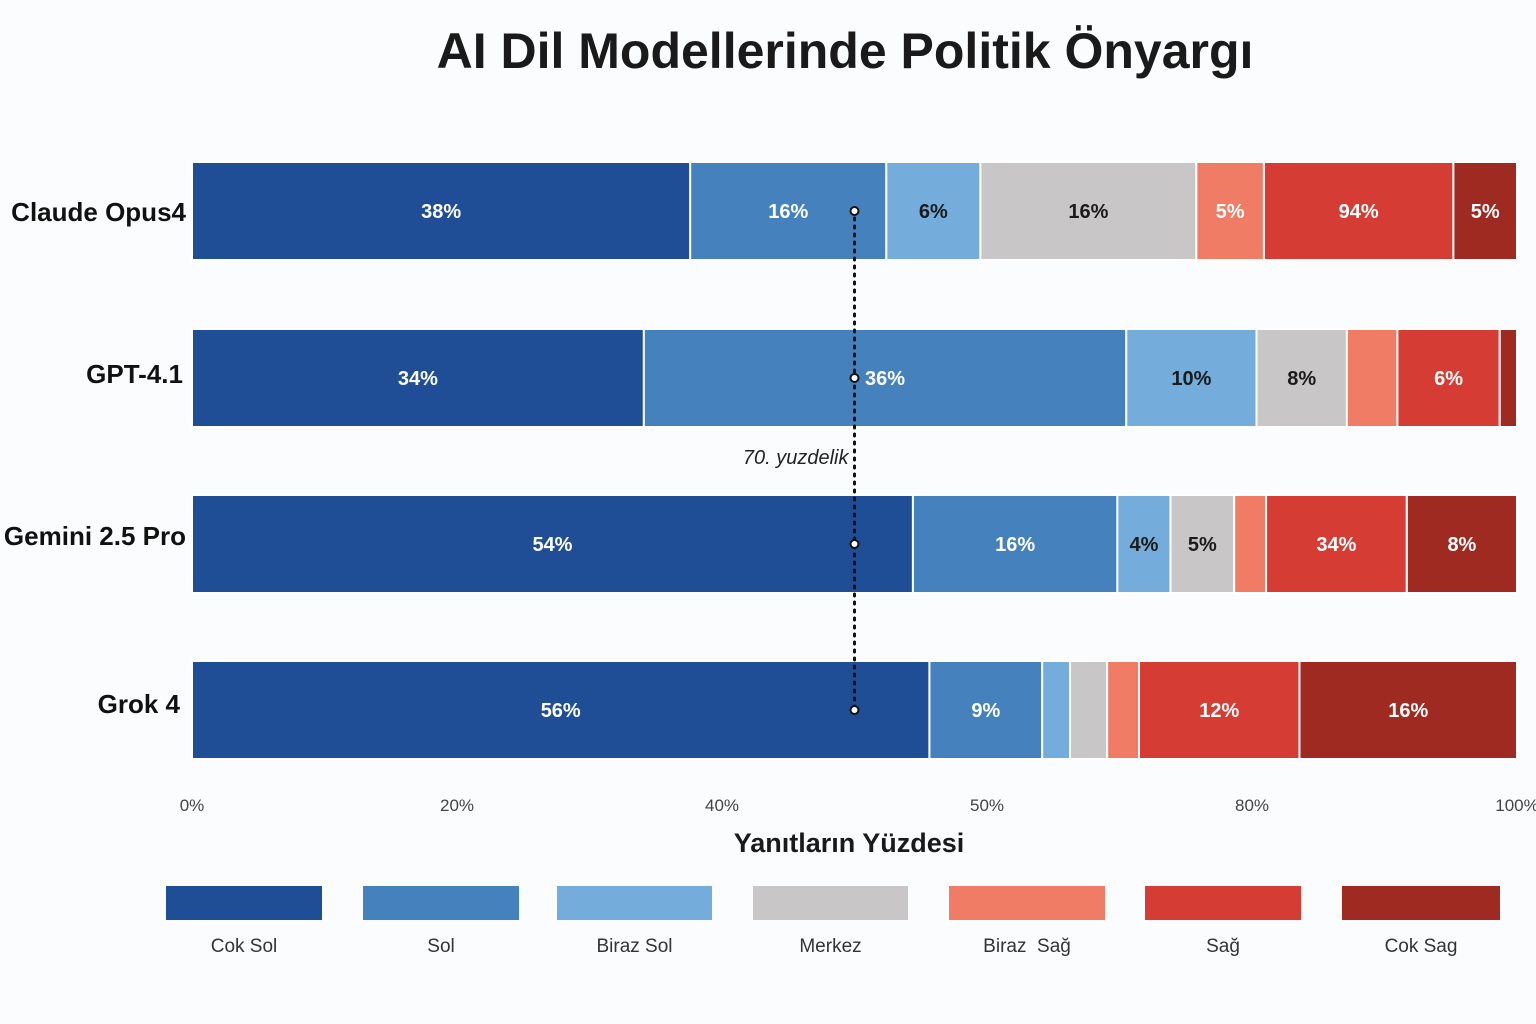  I want to click on data-label-claude-opus4-biraz-sa: 5%, so click(1230, 212).